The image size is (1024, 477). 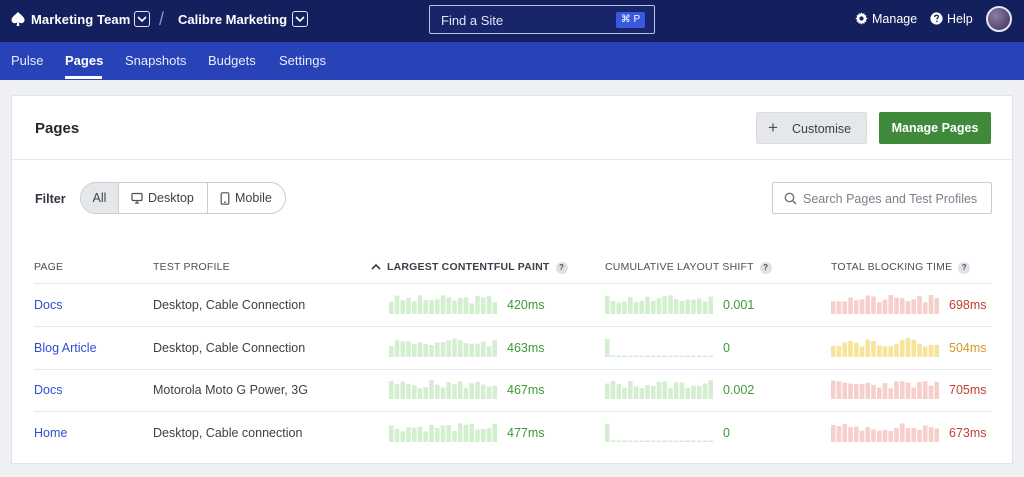 What do you see at coordinates (512, 128) in the screenshot?
I see `card-header: Pages + Customise Manage Pages` at bounding box center [512, 128].